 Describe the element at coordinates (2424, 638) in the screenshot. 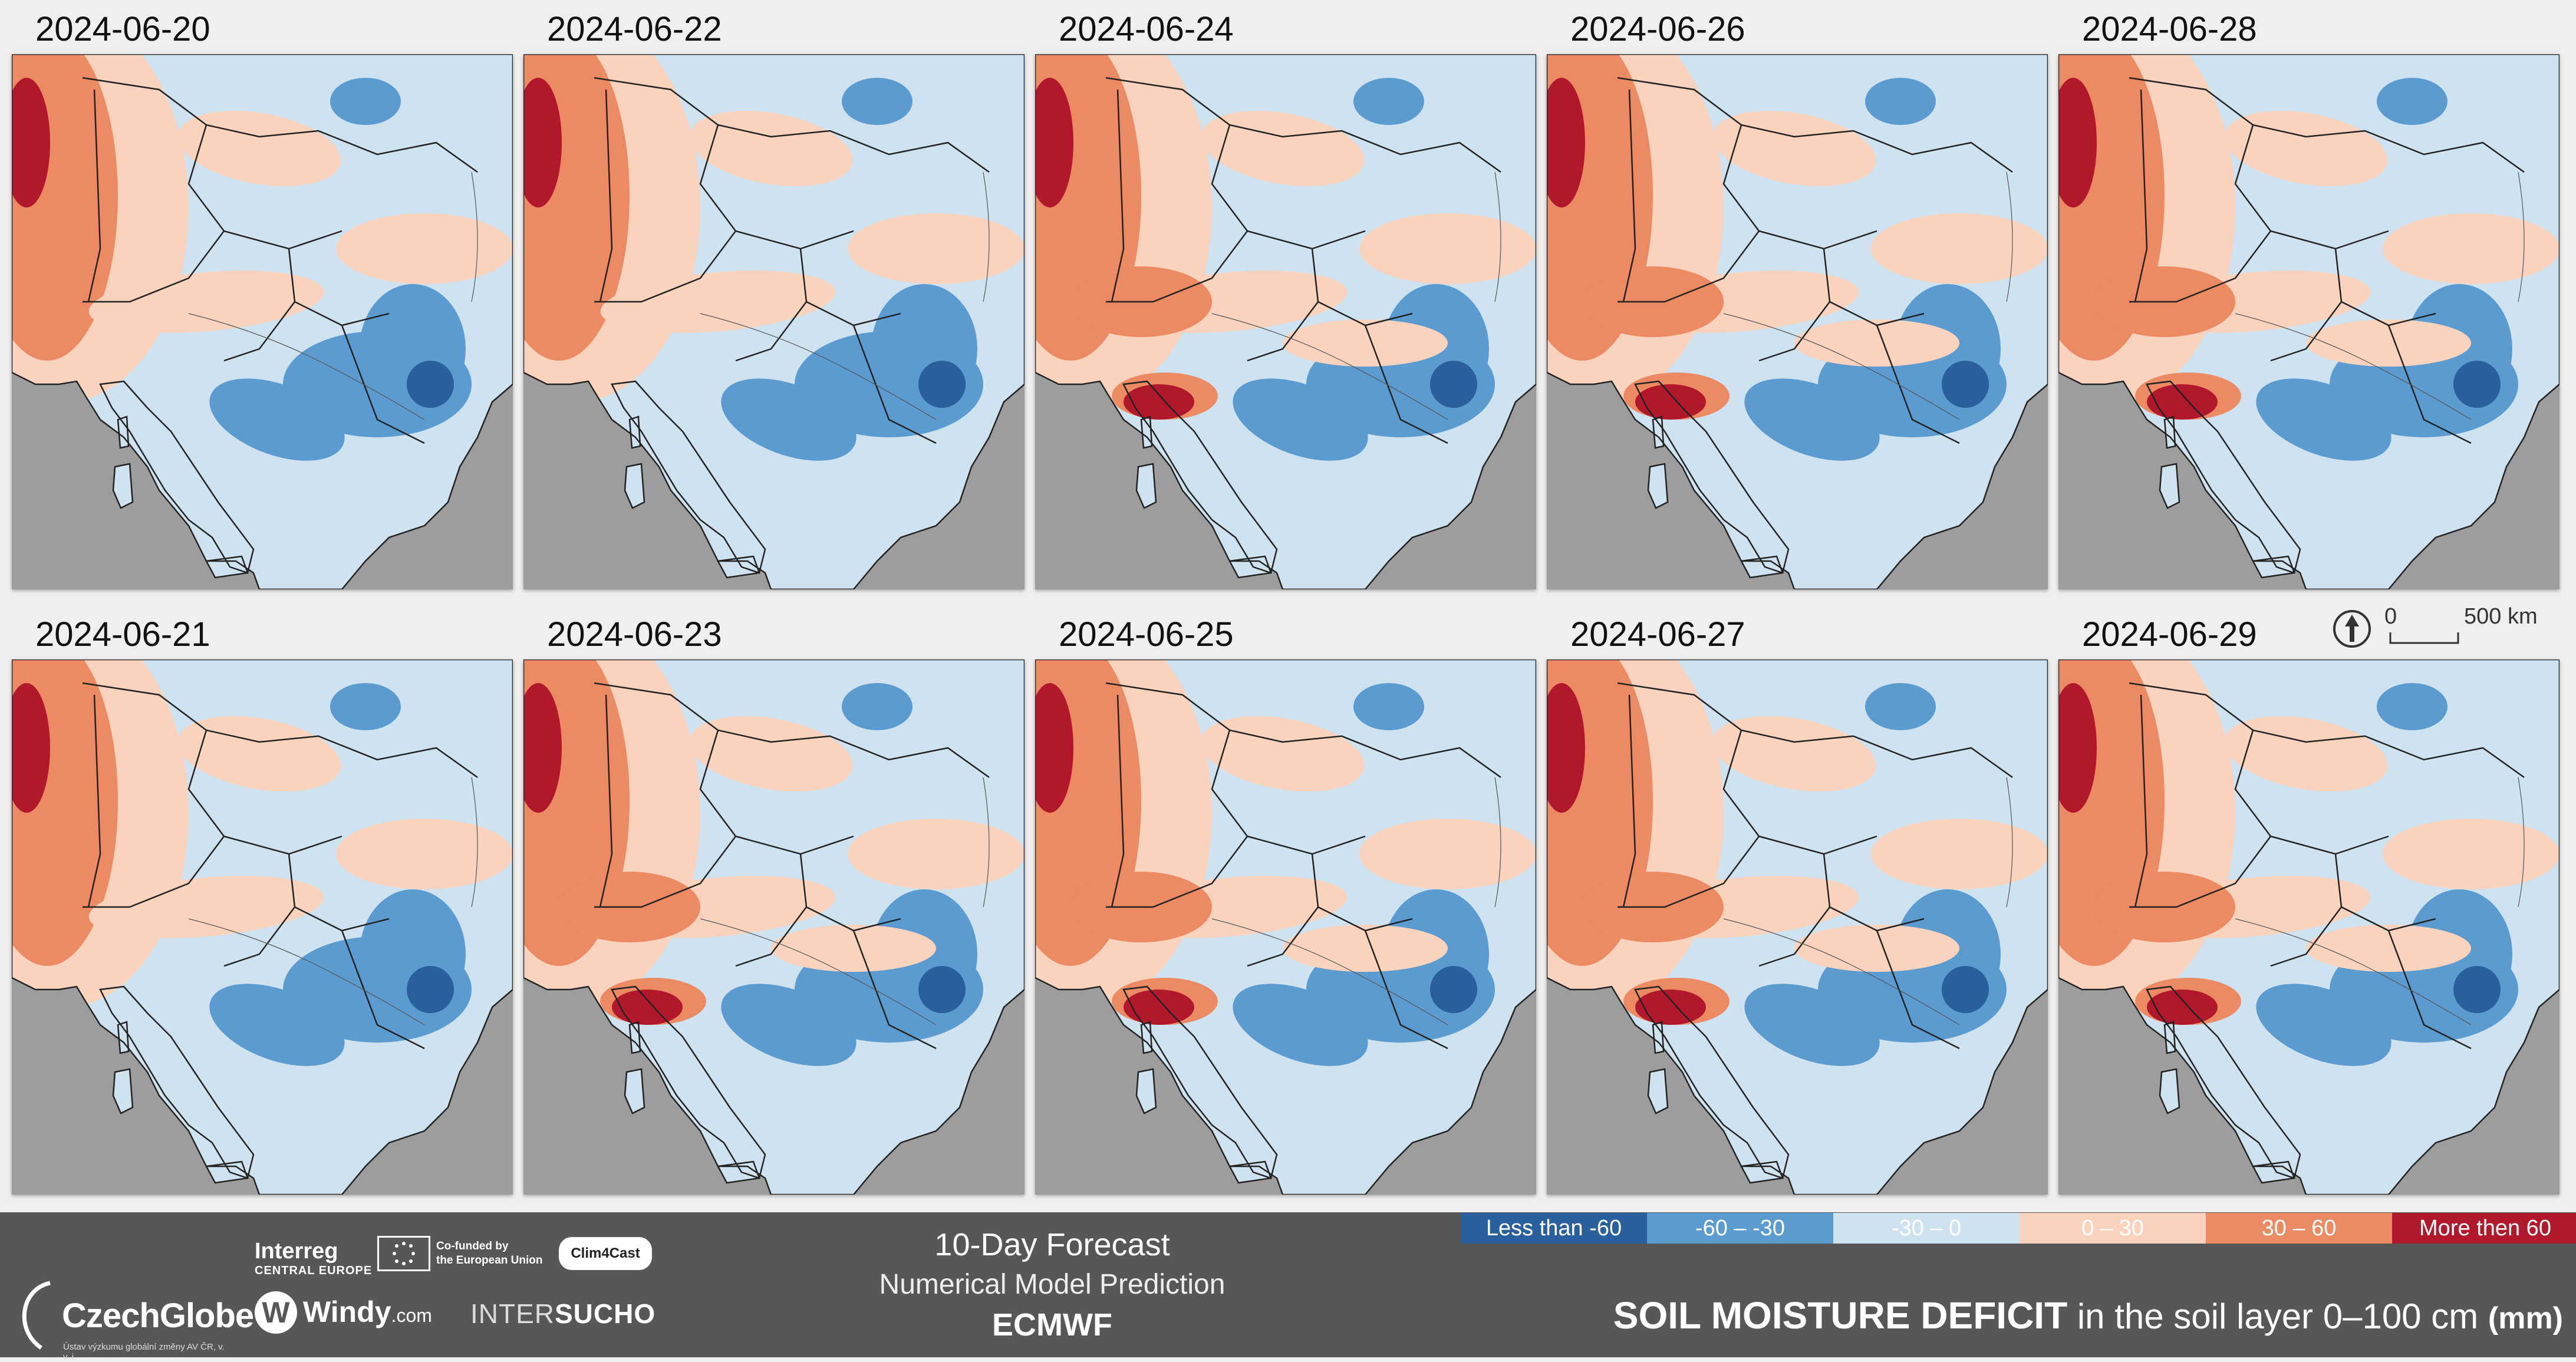

I see `scale-line` at that location.